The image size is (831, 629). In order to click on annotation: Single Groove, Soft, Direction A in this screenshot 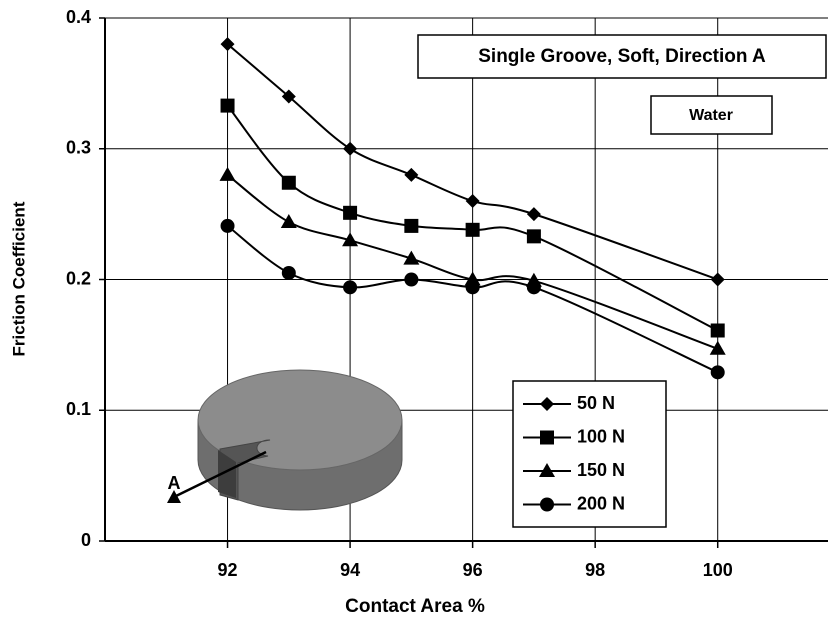, I will do `click(622, 56)`.